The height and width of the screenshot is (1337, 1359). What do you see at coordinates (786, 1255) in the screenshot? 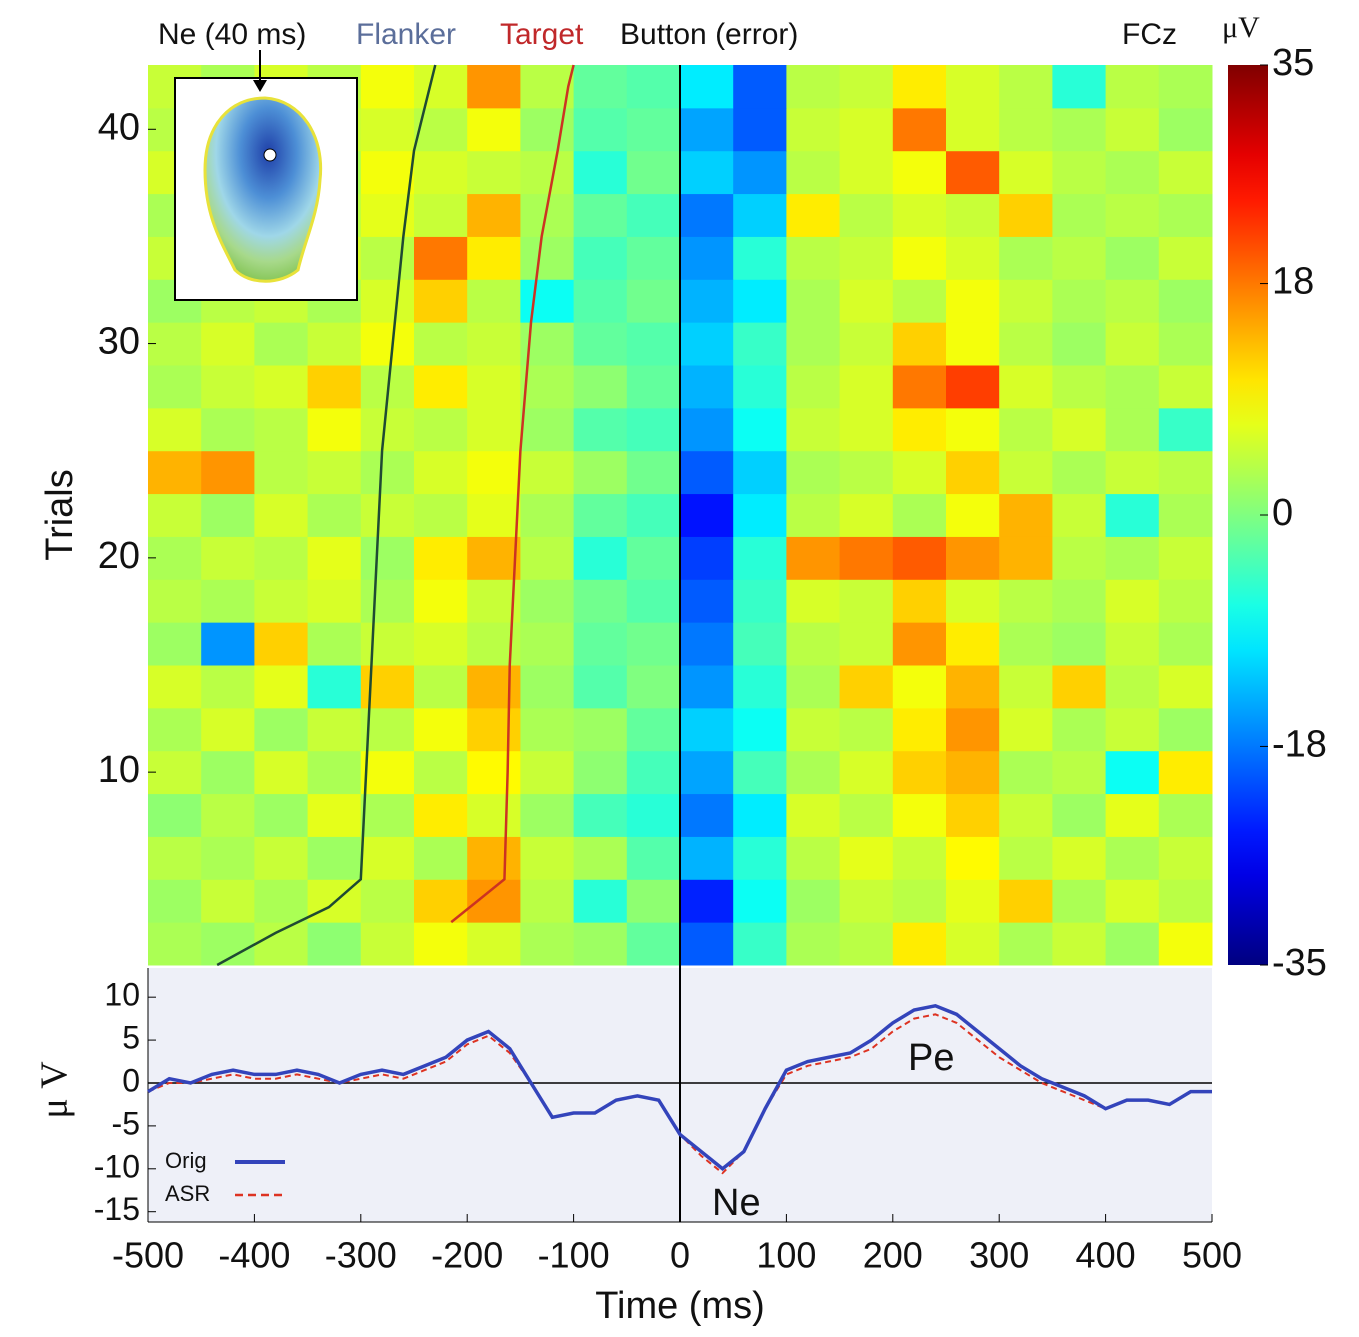
I see `x-tick-label: 100` at bounding box center [786, 1255].